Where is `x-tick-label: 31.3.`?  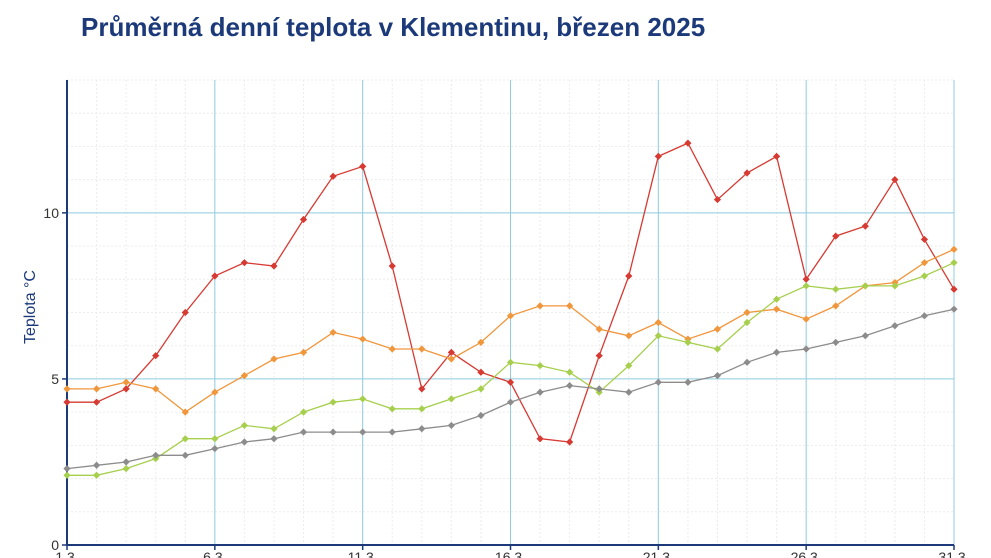
x-tick-label: 31.3. is located at coordinates (953, 553).